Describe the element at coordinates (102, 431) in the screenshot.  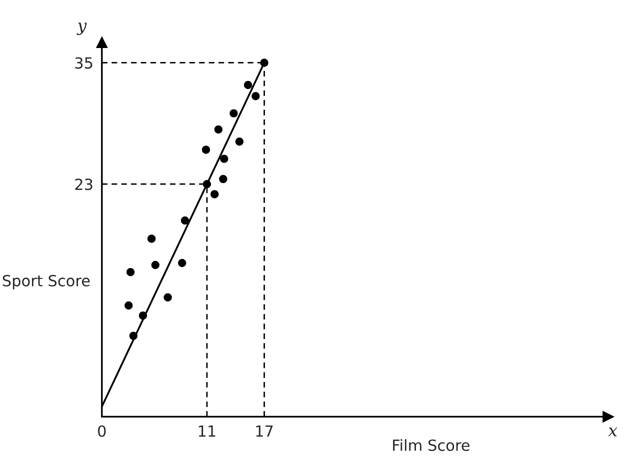
I see `x-tick-label: 0` at that location.